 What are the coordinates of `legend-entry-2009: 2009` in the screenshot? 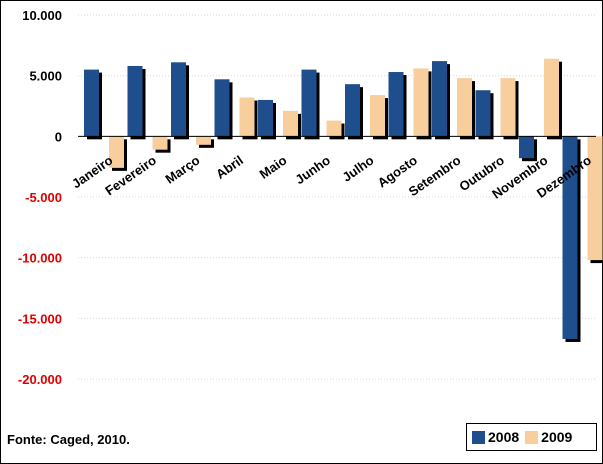 It's located at (548, 437).